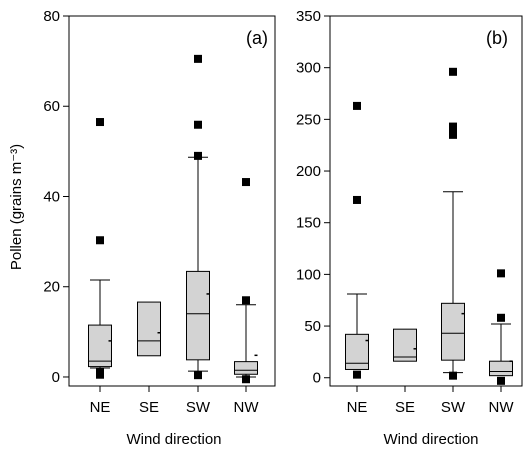 This screenshot has width=531, height=454. I want to click on y-tick-label: 80, so click(51, 16).